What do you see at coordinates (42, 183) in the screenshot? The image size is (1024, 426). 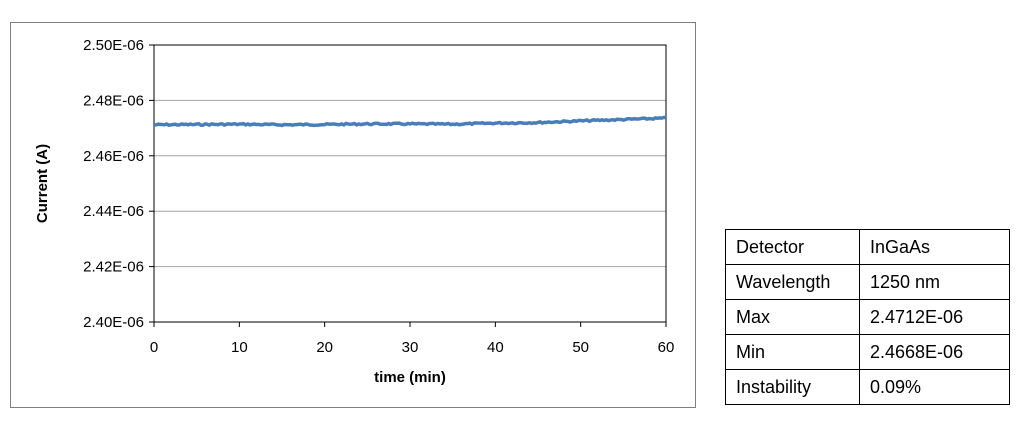 I see `y-axis-title: Current (A)` at bounding box center [42, 183].